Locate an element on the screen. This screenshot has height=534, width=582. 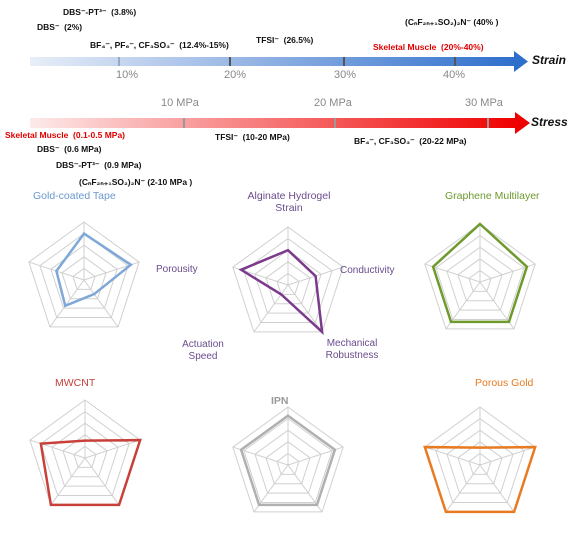
stress-label-bf4: BF₄⁻, CF₃SO₃⁻ (20-22 MPa) is located at coordinates (410, 141).